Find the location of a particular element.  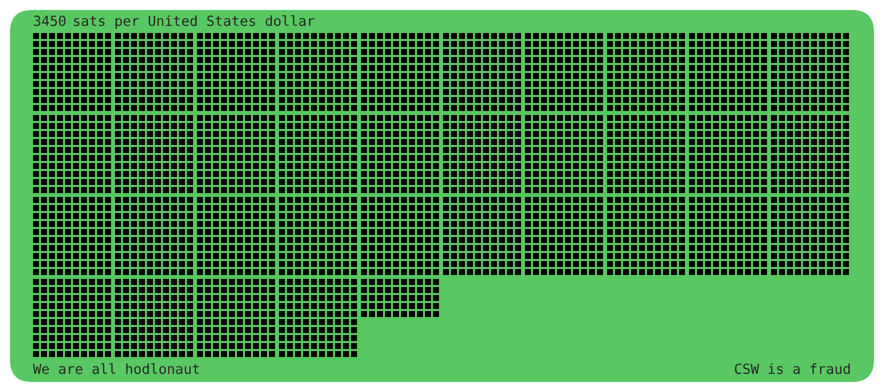

text: CSW is a fraud is located at coordinates (792, 368).